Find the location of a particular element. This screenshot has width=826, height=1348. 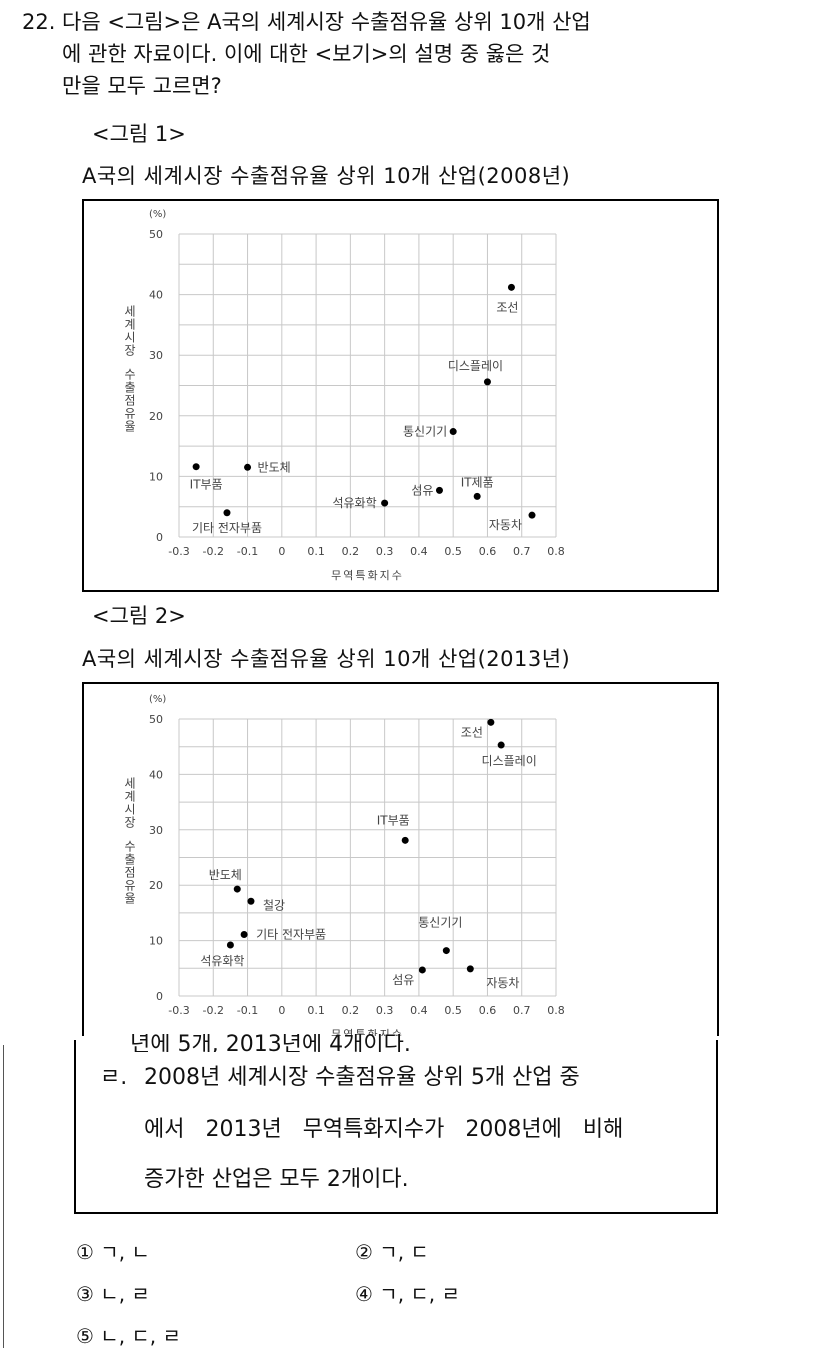

figure-2-title: A국의 세계시장 수출점유율 상위 10개 산업(2013년) is located at coordinates (326, 659).